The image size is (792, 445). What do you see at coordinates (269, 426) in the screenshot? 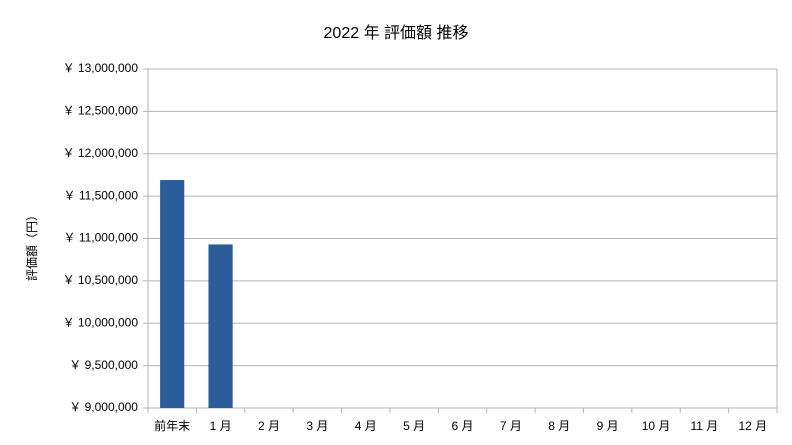
I see `x-tick-label: 2 月` at bounding box center [269, 426].